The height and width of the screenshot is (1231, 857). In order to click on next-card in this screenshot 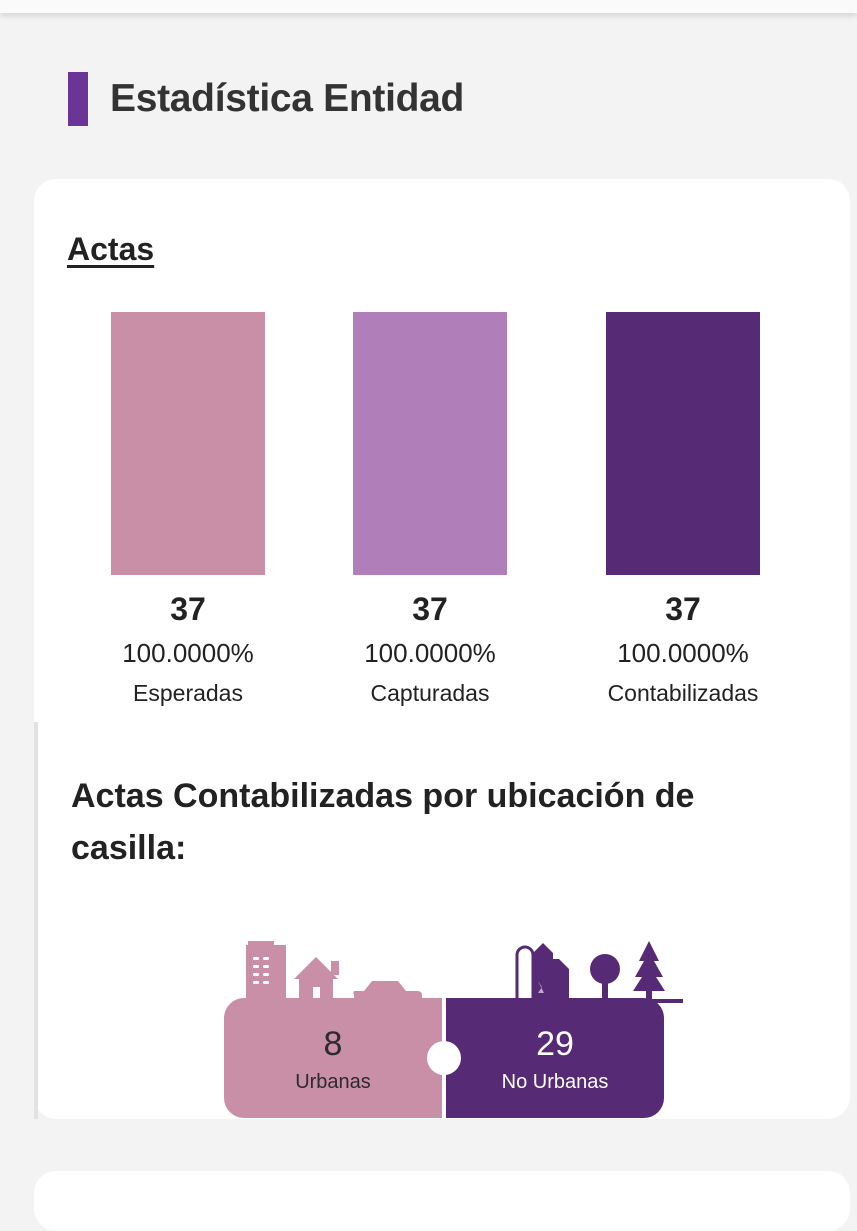, I will do `click(442, 1201)`.